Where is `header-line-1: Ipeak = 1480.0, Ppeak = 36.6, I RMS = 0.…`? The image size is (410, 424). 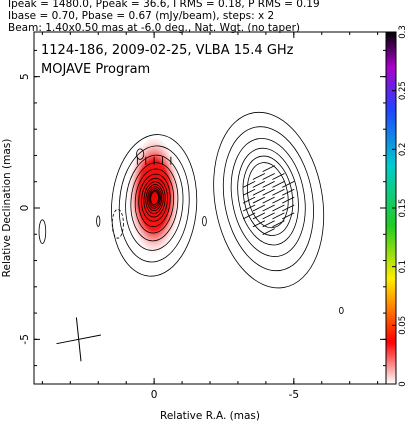
header-line-1: Ipeak = 1480.0, Ppeak = 36.6, I RMS = 0.… is located at coordinates (164, 5).